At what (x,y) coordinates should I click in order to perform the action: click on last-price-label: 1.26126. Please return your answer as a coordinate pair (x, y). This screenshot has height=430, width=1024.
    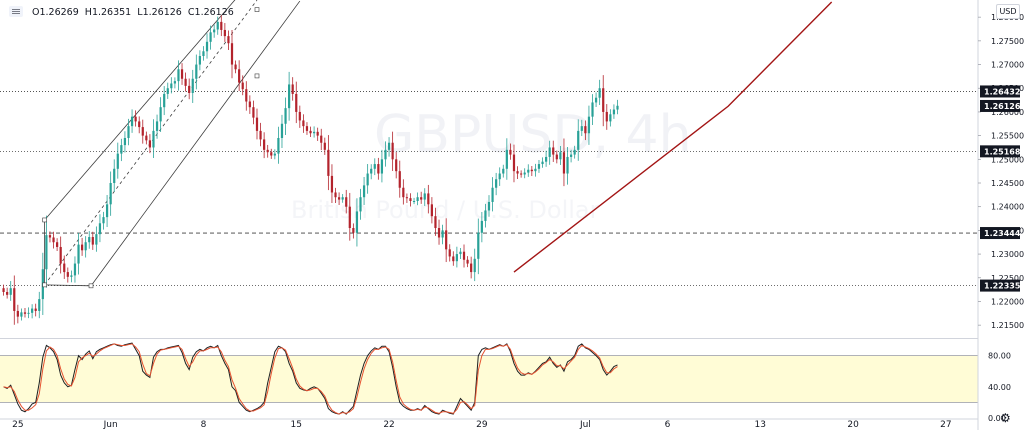
    Looking at the image, I should click on (1002, 106).